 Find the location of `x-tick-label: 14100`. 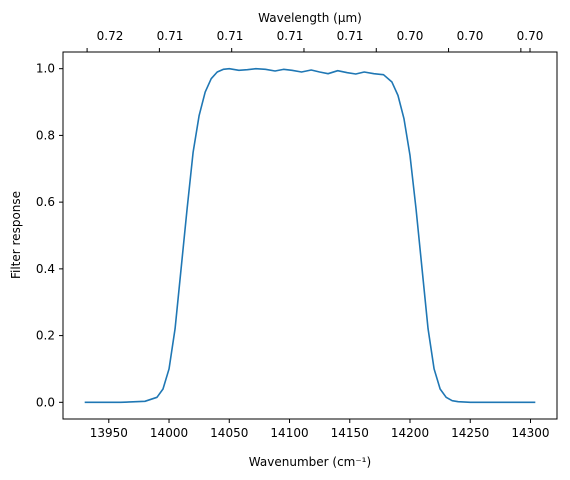

x-tick-label: 14100 is located at coordinates (289, 433).